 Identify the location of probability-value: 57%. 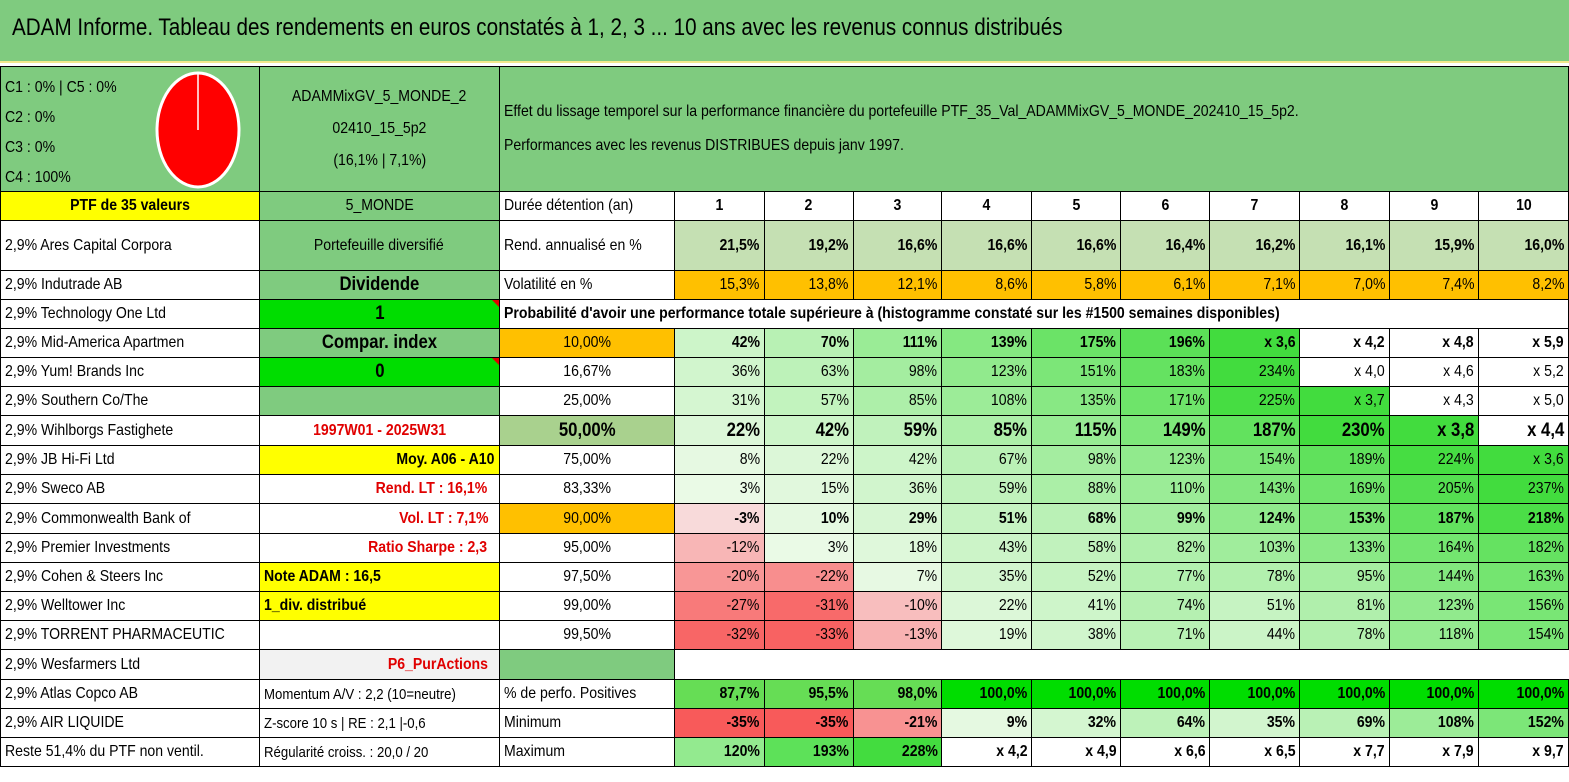
(808, 401).